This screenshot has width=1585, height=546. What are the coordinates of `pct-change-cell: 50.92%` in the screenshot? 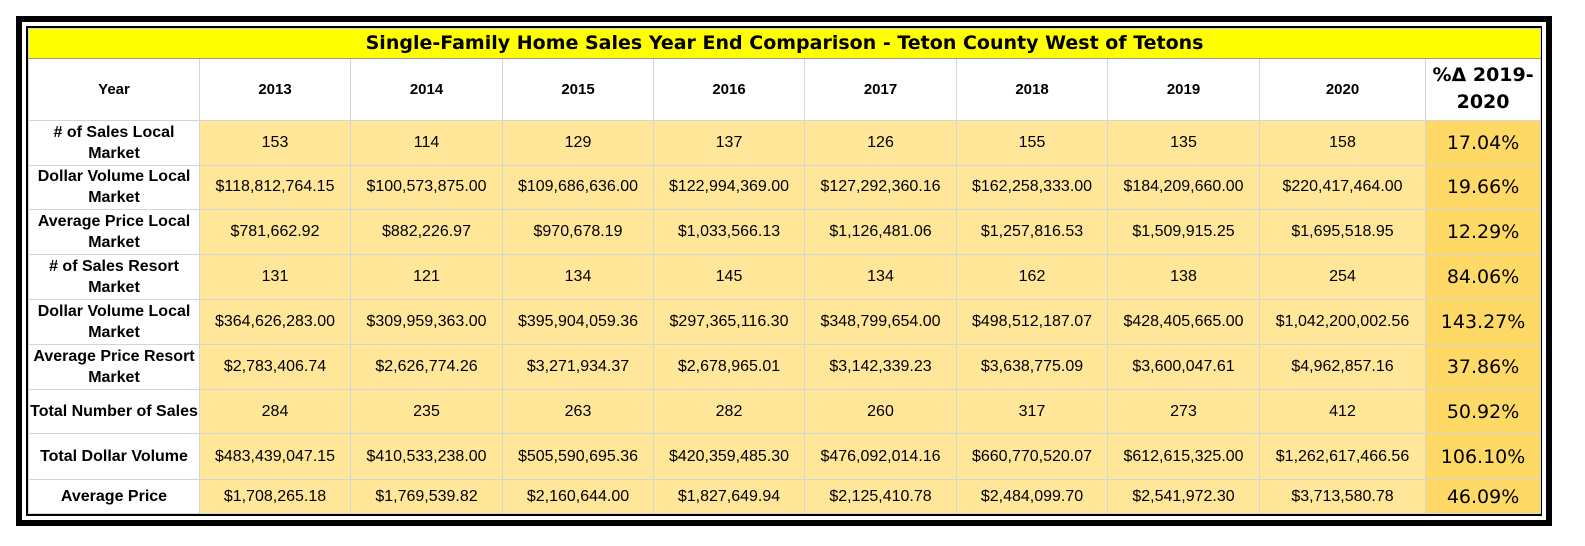 It's located at (1483, 411).